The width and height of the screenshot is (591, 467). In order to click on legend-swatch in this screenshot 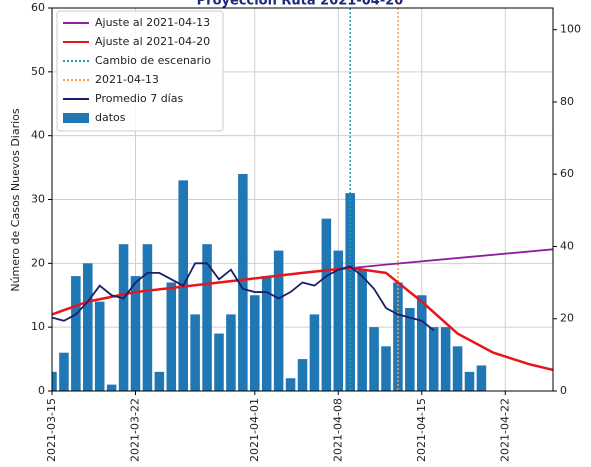, I will do `click(76, 118)`.